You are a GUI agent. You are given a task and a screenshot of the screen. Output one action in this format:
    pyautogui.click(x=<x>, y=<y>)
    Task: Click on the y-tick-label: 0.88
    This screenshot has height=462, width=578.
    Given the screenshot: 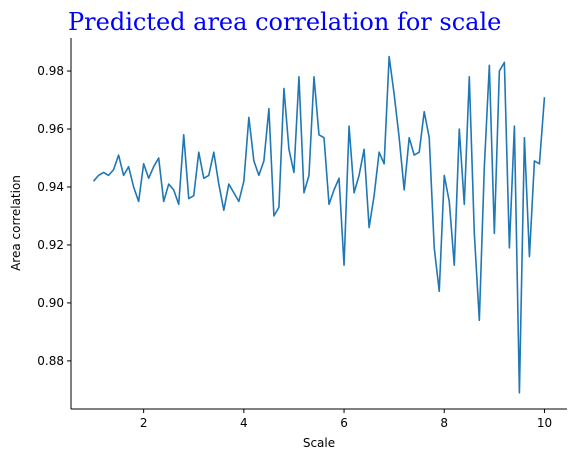 What is the action you would take?
    pyautogui.click(x=50, y=361)
    